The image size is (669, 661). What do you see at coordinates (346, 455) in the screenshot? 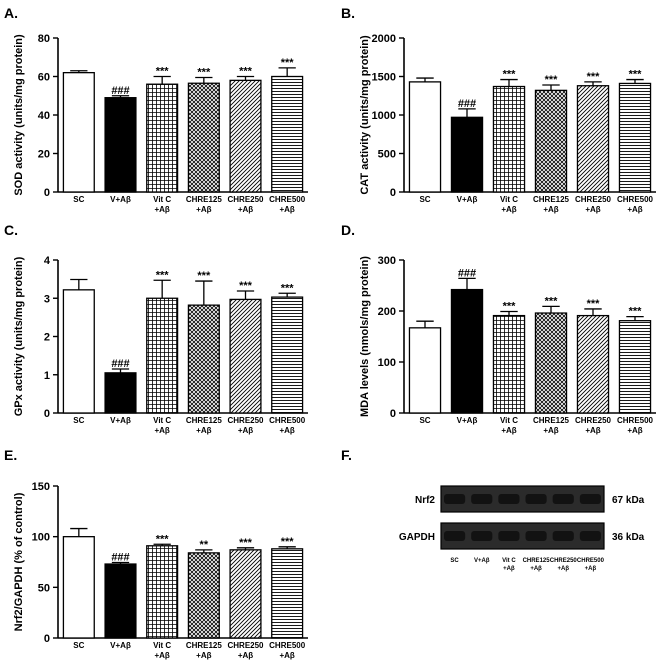
I see `panel-label: F.` at bounding box center [346, 455].